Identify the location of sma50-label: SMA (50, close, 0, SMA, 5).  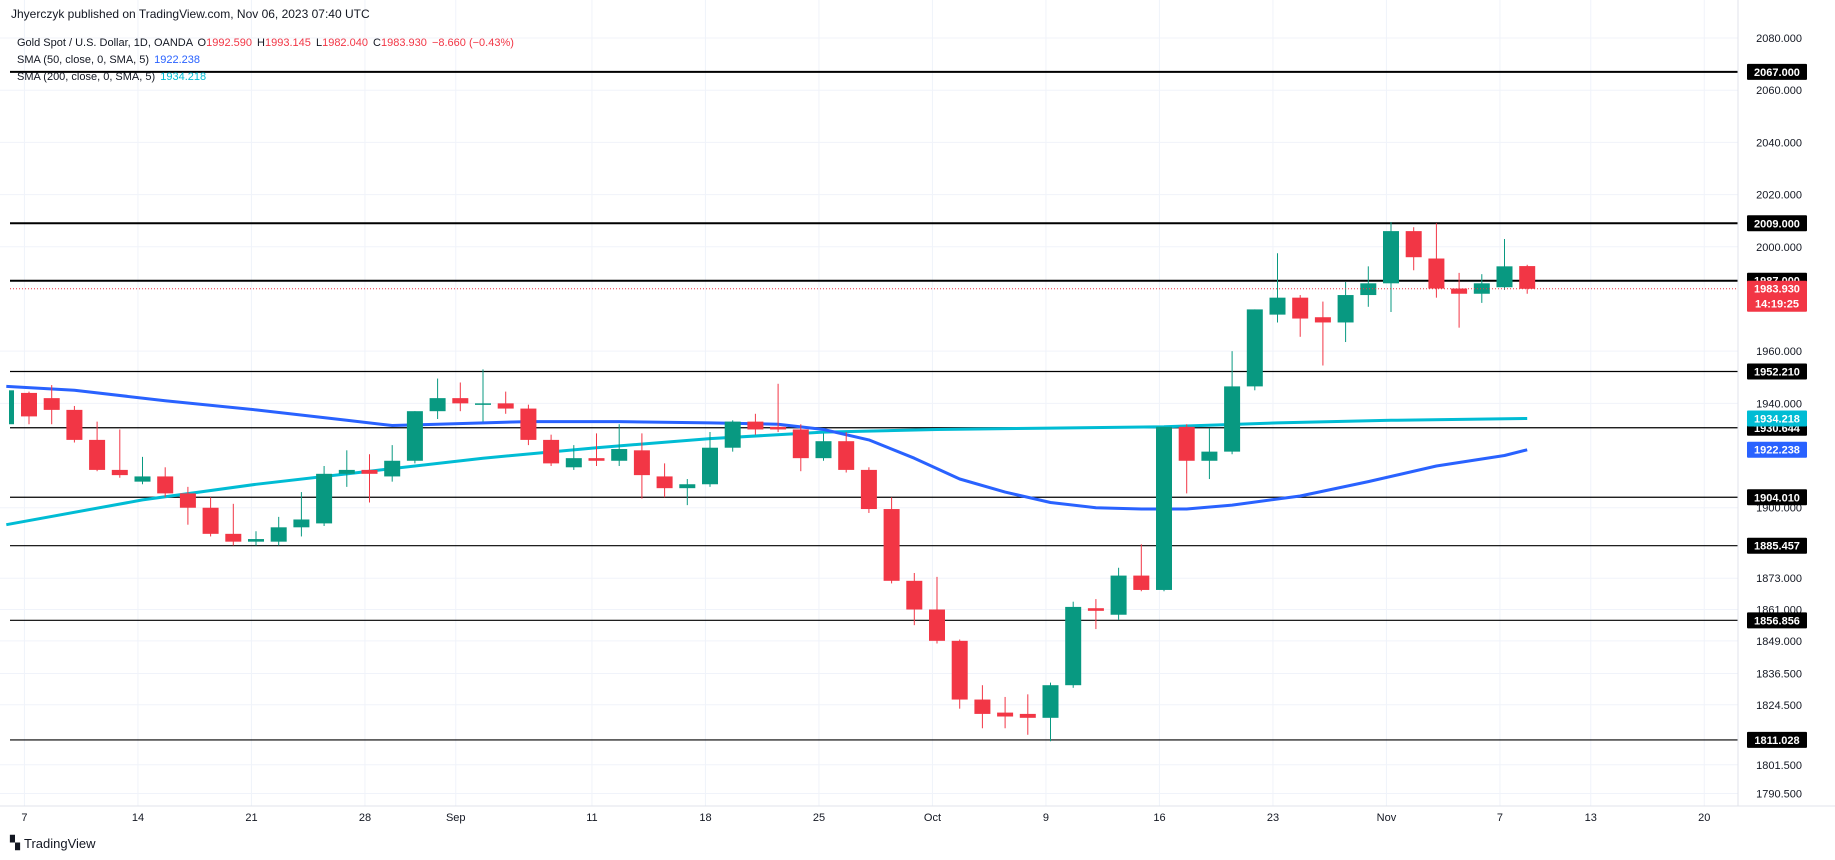
(83, 60).